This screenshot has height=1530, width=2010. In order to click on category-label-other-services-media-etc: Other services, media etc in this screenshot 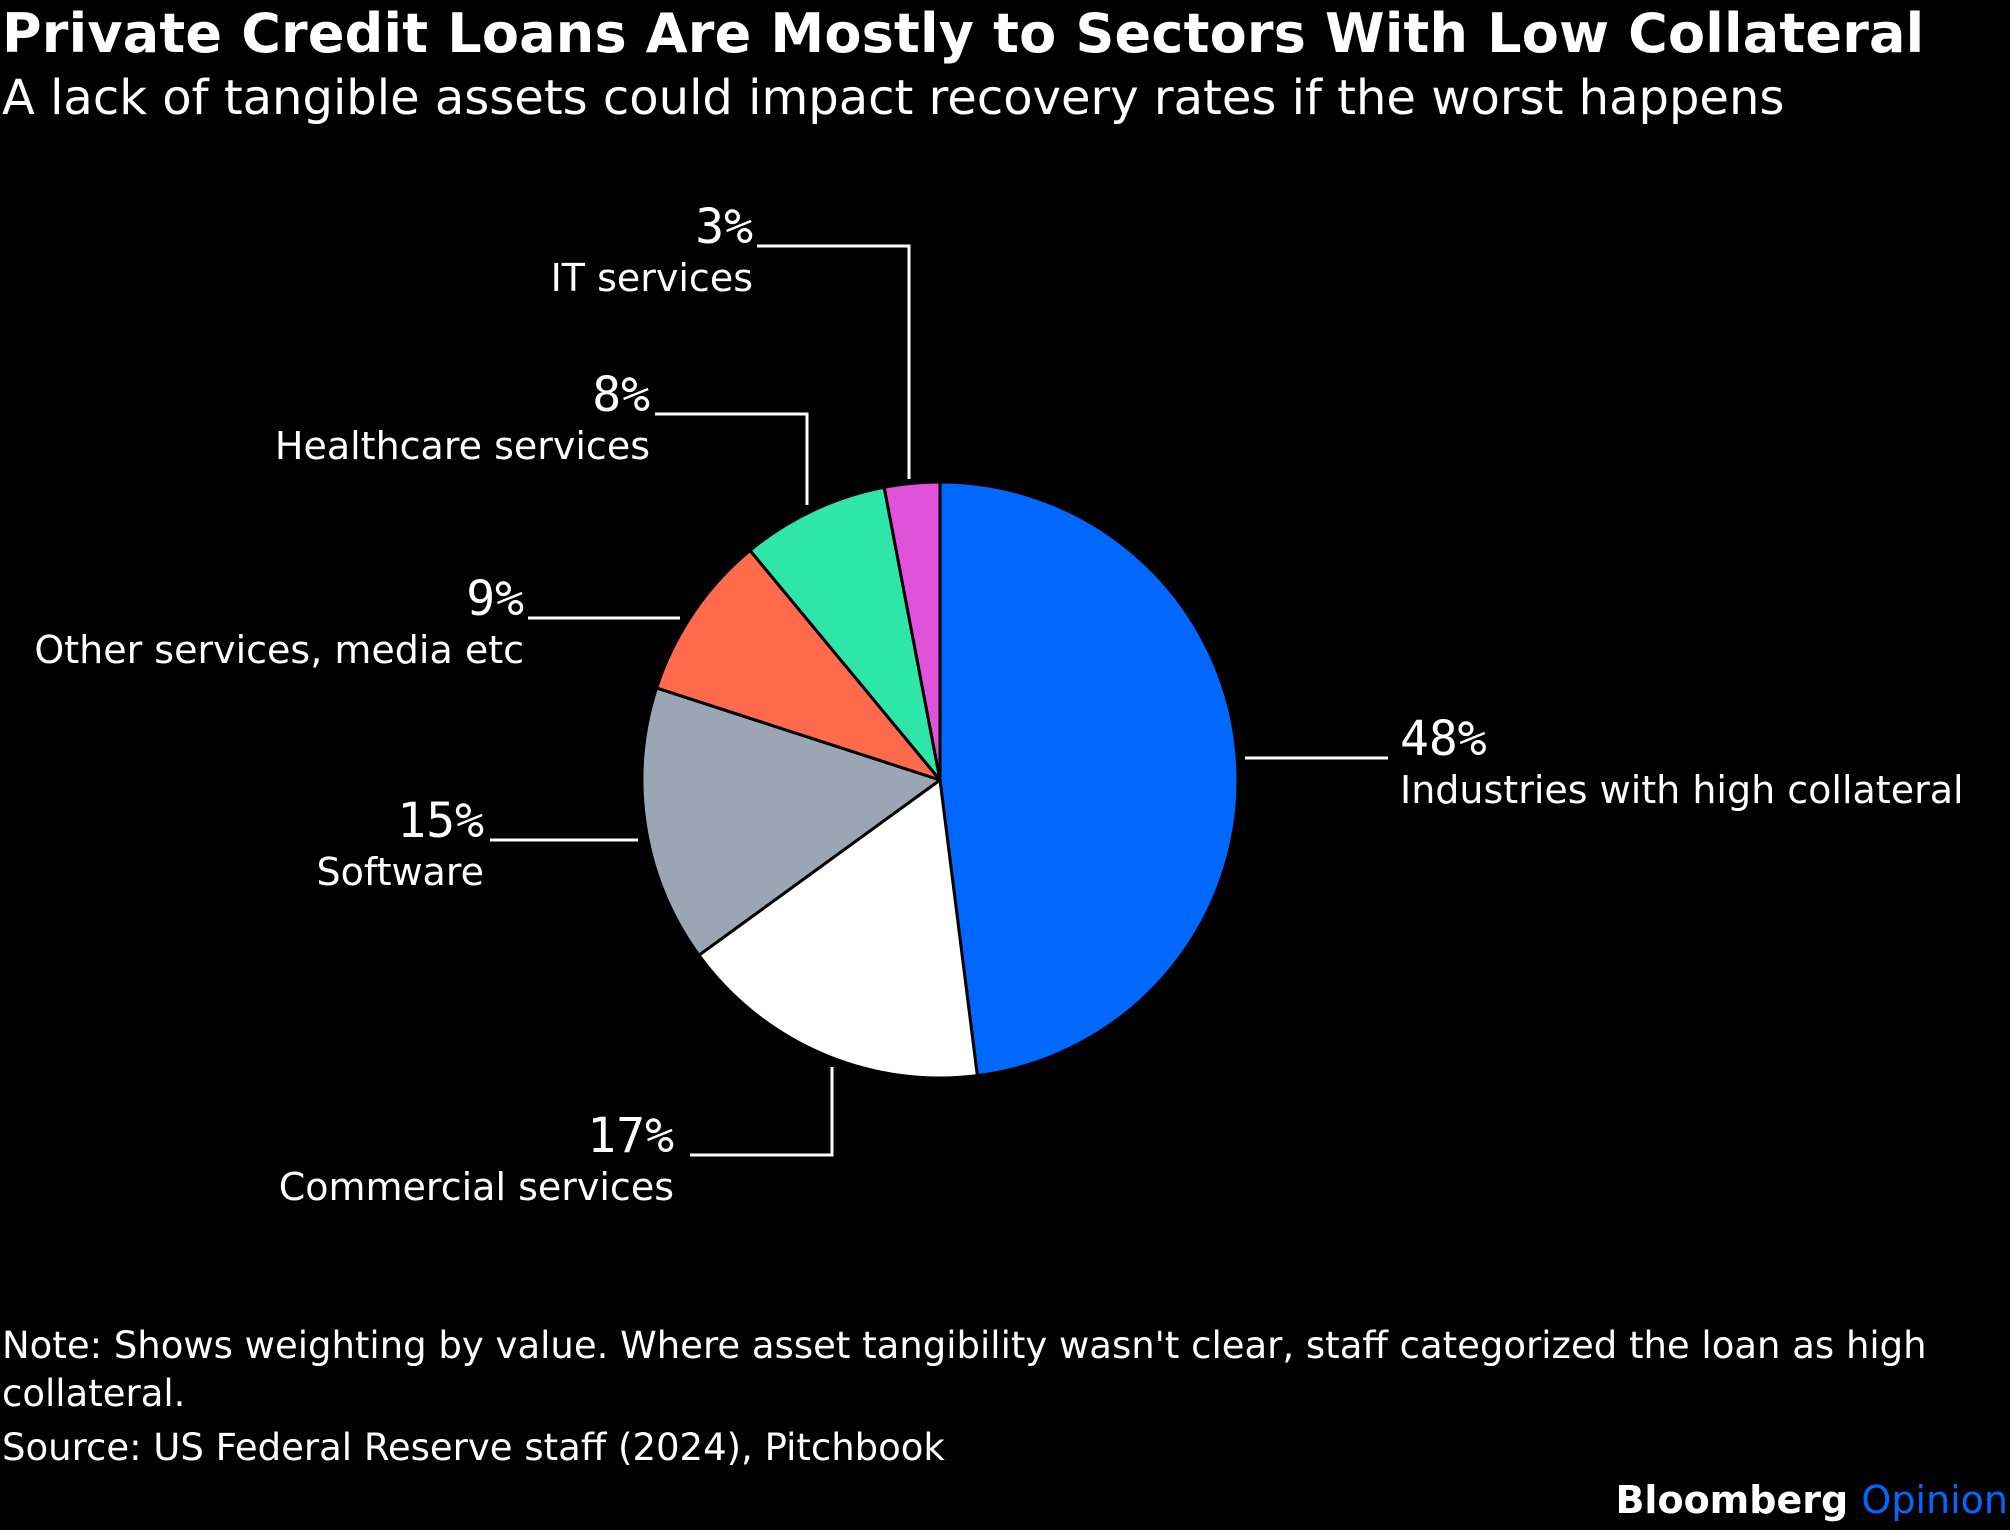, I will do `click(279, 650)`.